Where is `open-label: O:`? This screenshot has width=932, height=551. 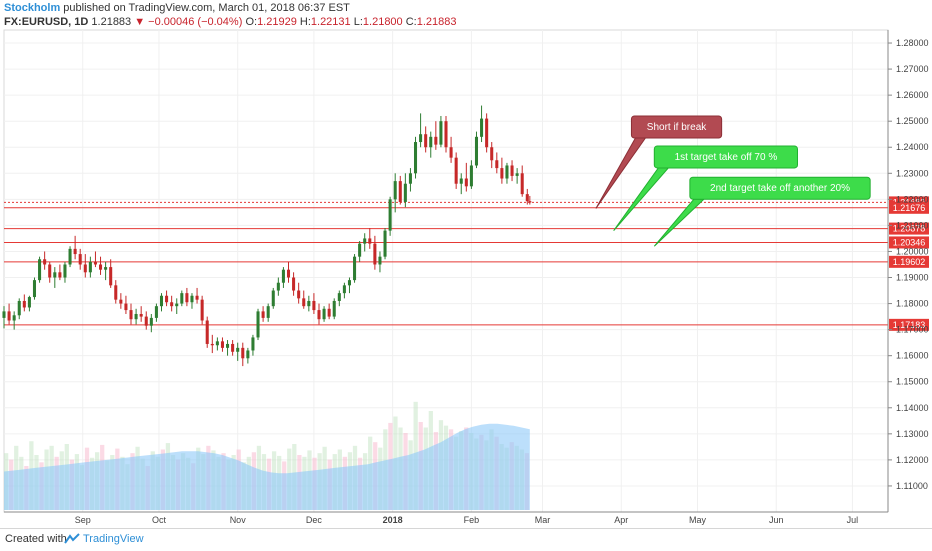 open-label: O: is located at coordinates (251, 22).